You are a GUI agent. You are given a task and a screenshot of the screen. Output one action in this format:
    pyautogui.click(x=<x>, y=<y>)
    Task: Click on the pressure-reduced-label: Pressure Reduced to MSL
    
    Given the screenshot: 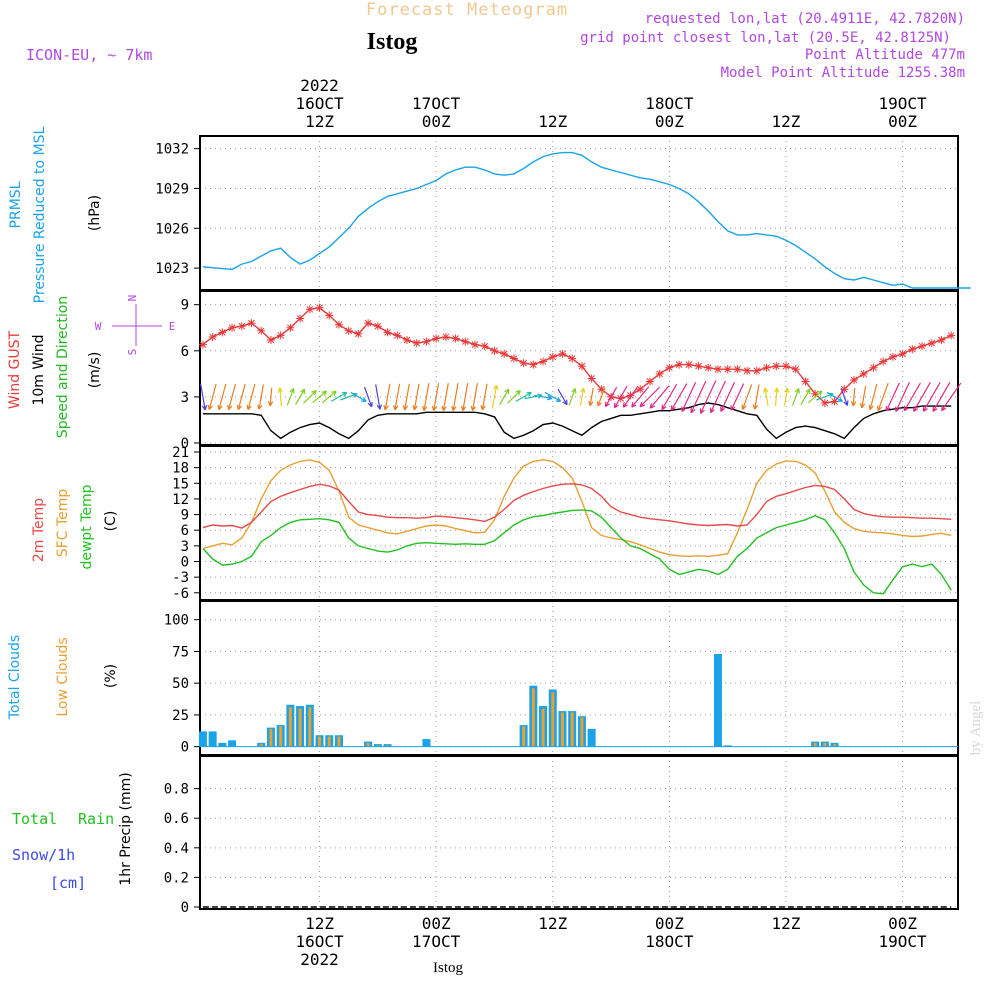 What is the action you would take?
    pyautogui.click(x=40, y=214)
    